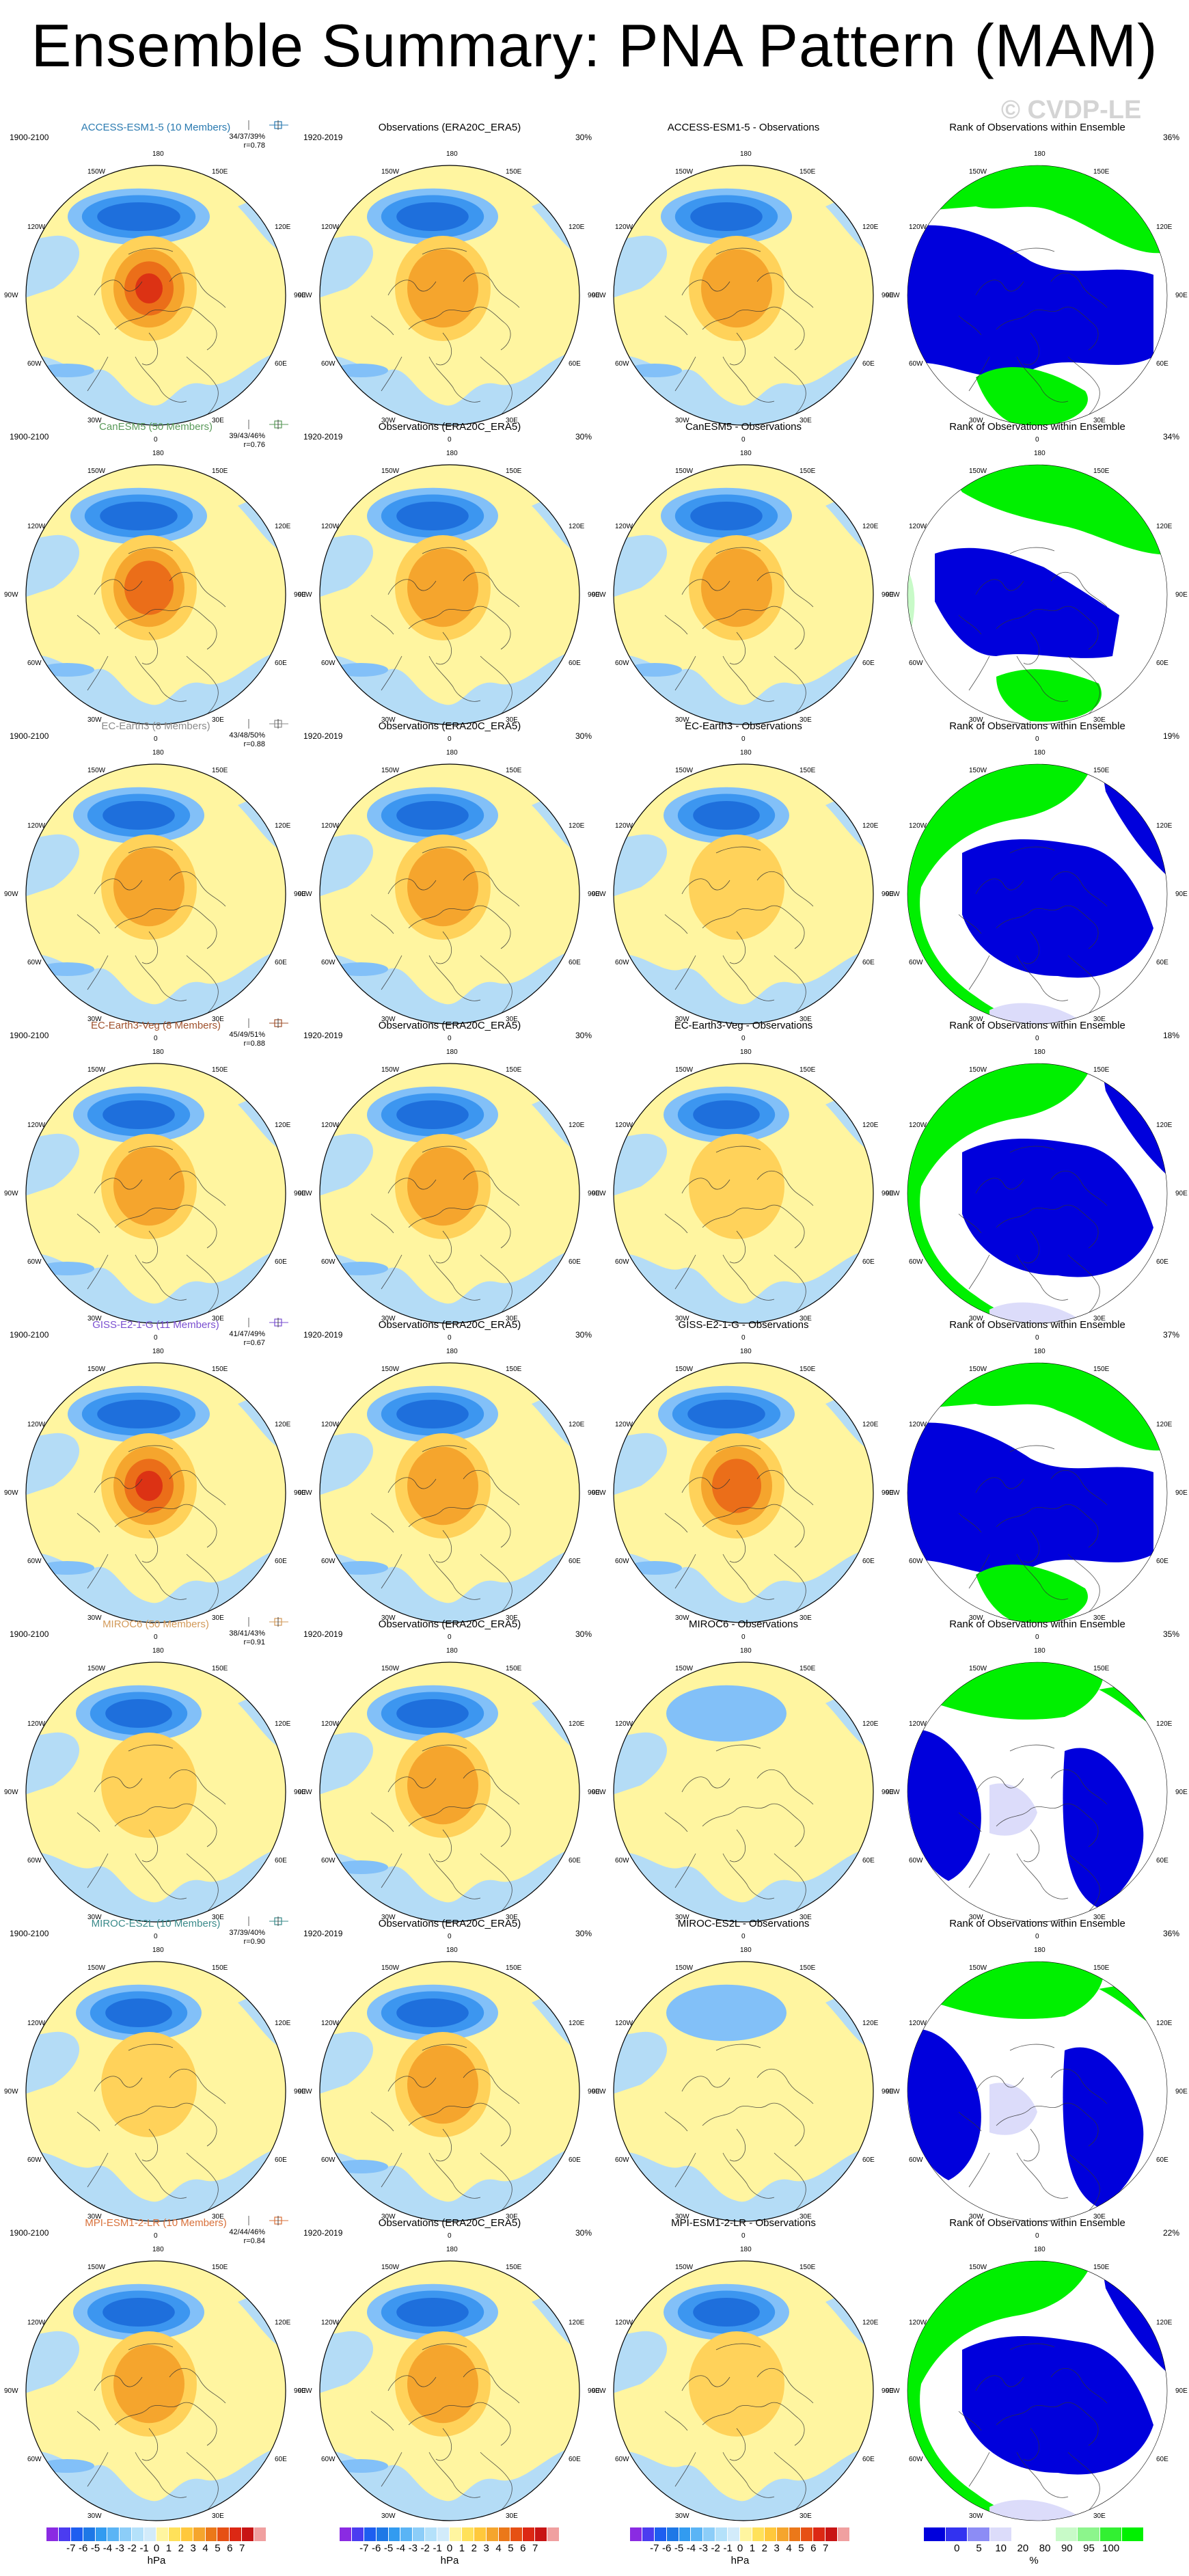 The width and height of the screenshot is (1189, 2576). Describe the element at coordinates (715, 2549) in the screenshot. I see `colorbar-tick: -2` at that location.